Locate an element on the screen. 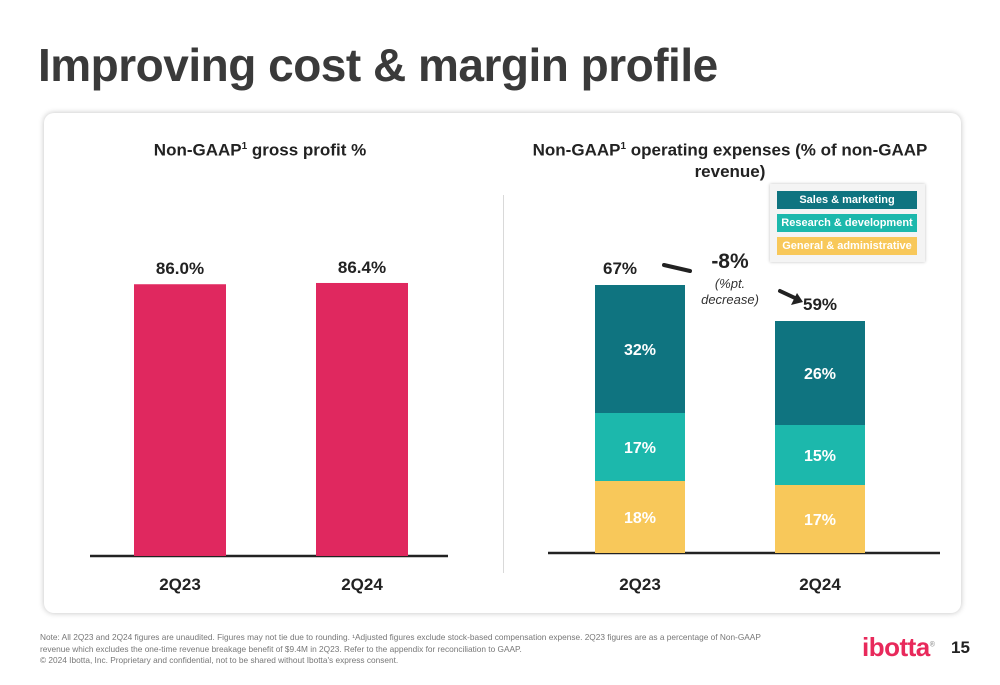 The width and height of the screenshot is (1000, 685). legend-item-sales-marketing: Sales & marketing is located at coordinates (847, 200).